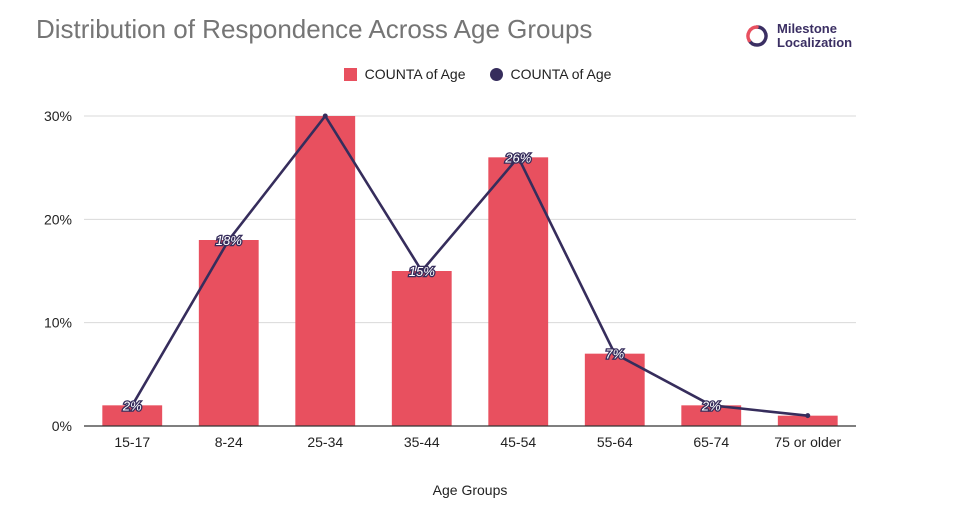  I want to click on legend-item-line: COUNTA of Age, so click(550, 74).